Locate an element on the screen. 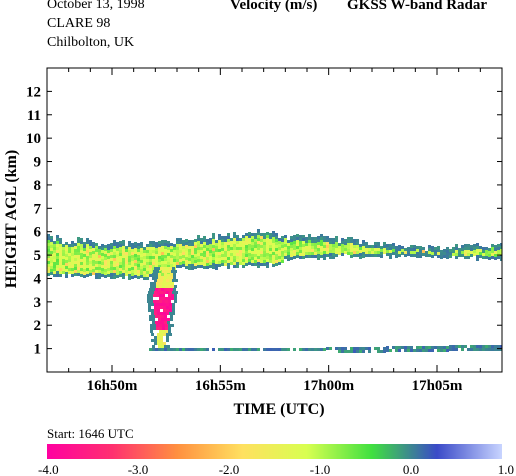 The height and width of the screenshot is (476, 516). y-tick-label: 2 is located at coordinates (38, 326).